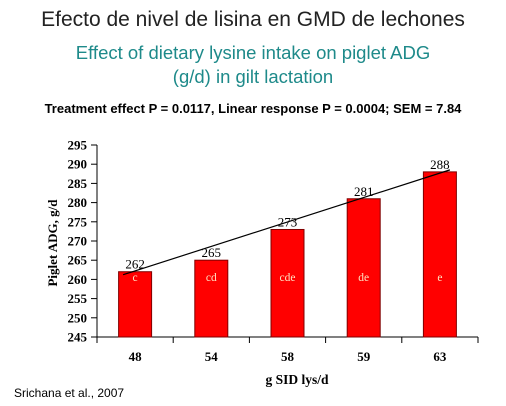 This screenshot has width=506, height=406. What do you see at coordinates (135, 264) in the screenshot?
I see `bar-value-label: 262` at bounding box center [135, 264].